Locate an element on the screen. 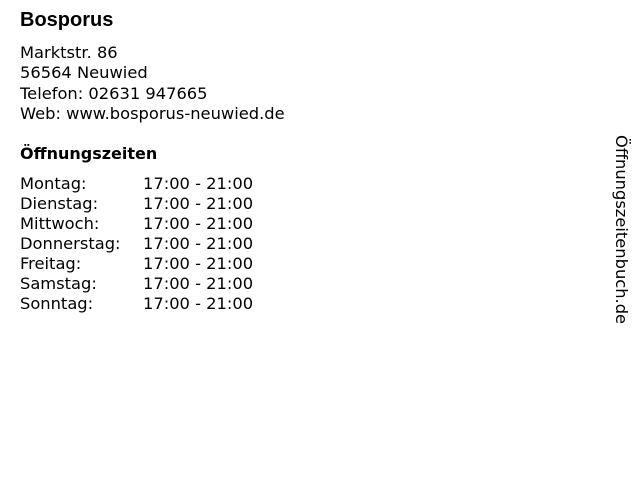  hours-heading: Öffnungszeiten is located at coordinates (89, 153).